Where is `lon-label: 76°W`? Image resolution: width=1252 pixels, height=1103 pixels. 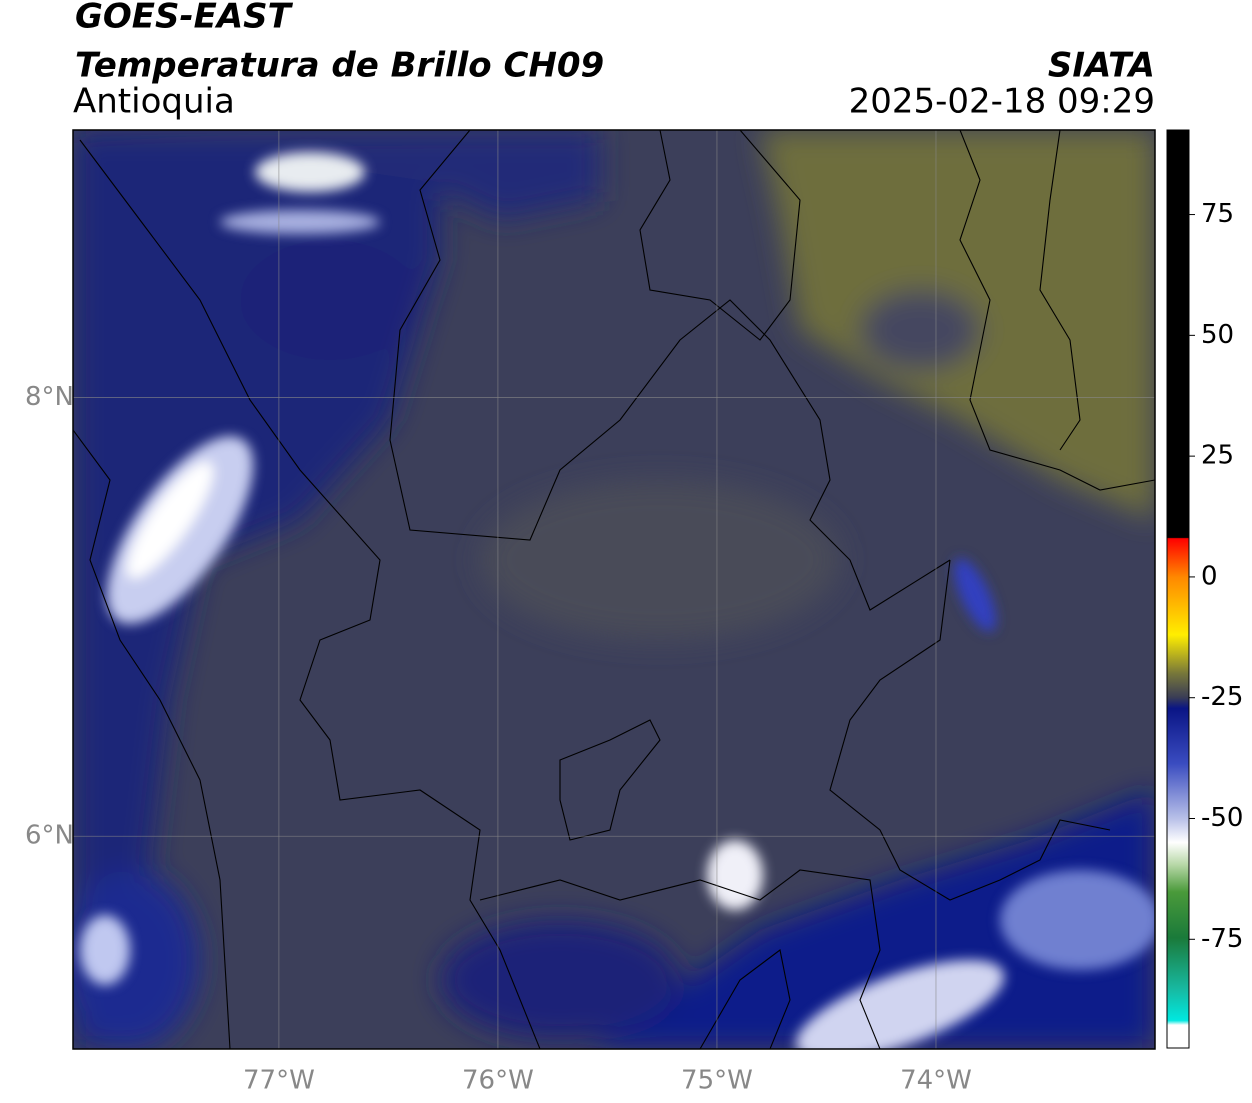 lon-label: 76°W is located at coordinates (498, 1081).